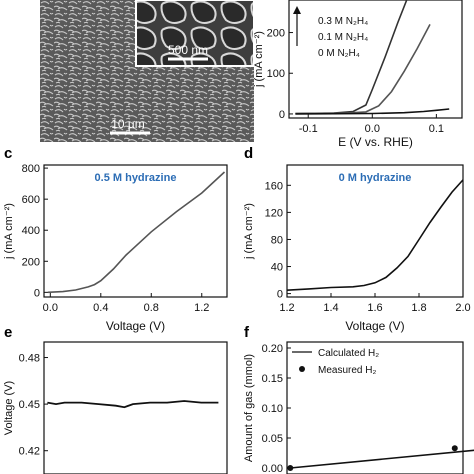 This screenshot has height=474, width=474. What do you see at coordinates (100, 308) in the screenshot?
I see `x-tick-label: 0.4` at bounding box center [100, 308].